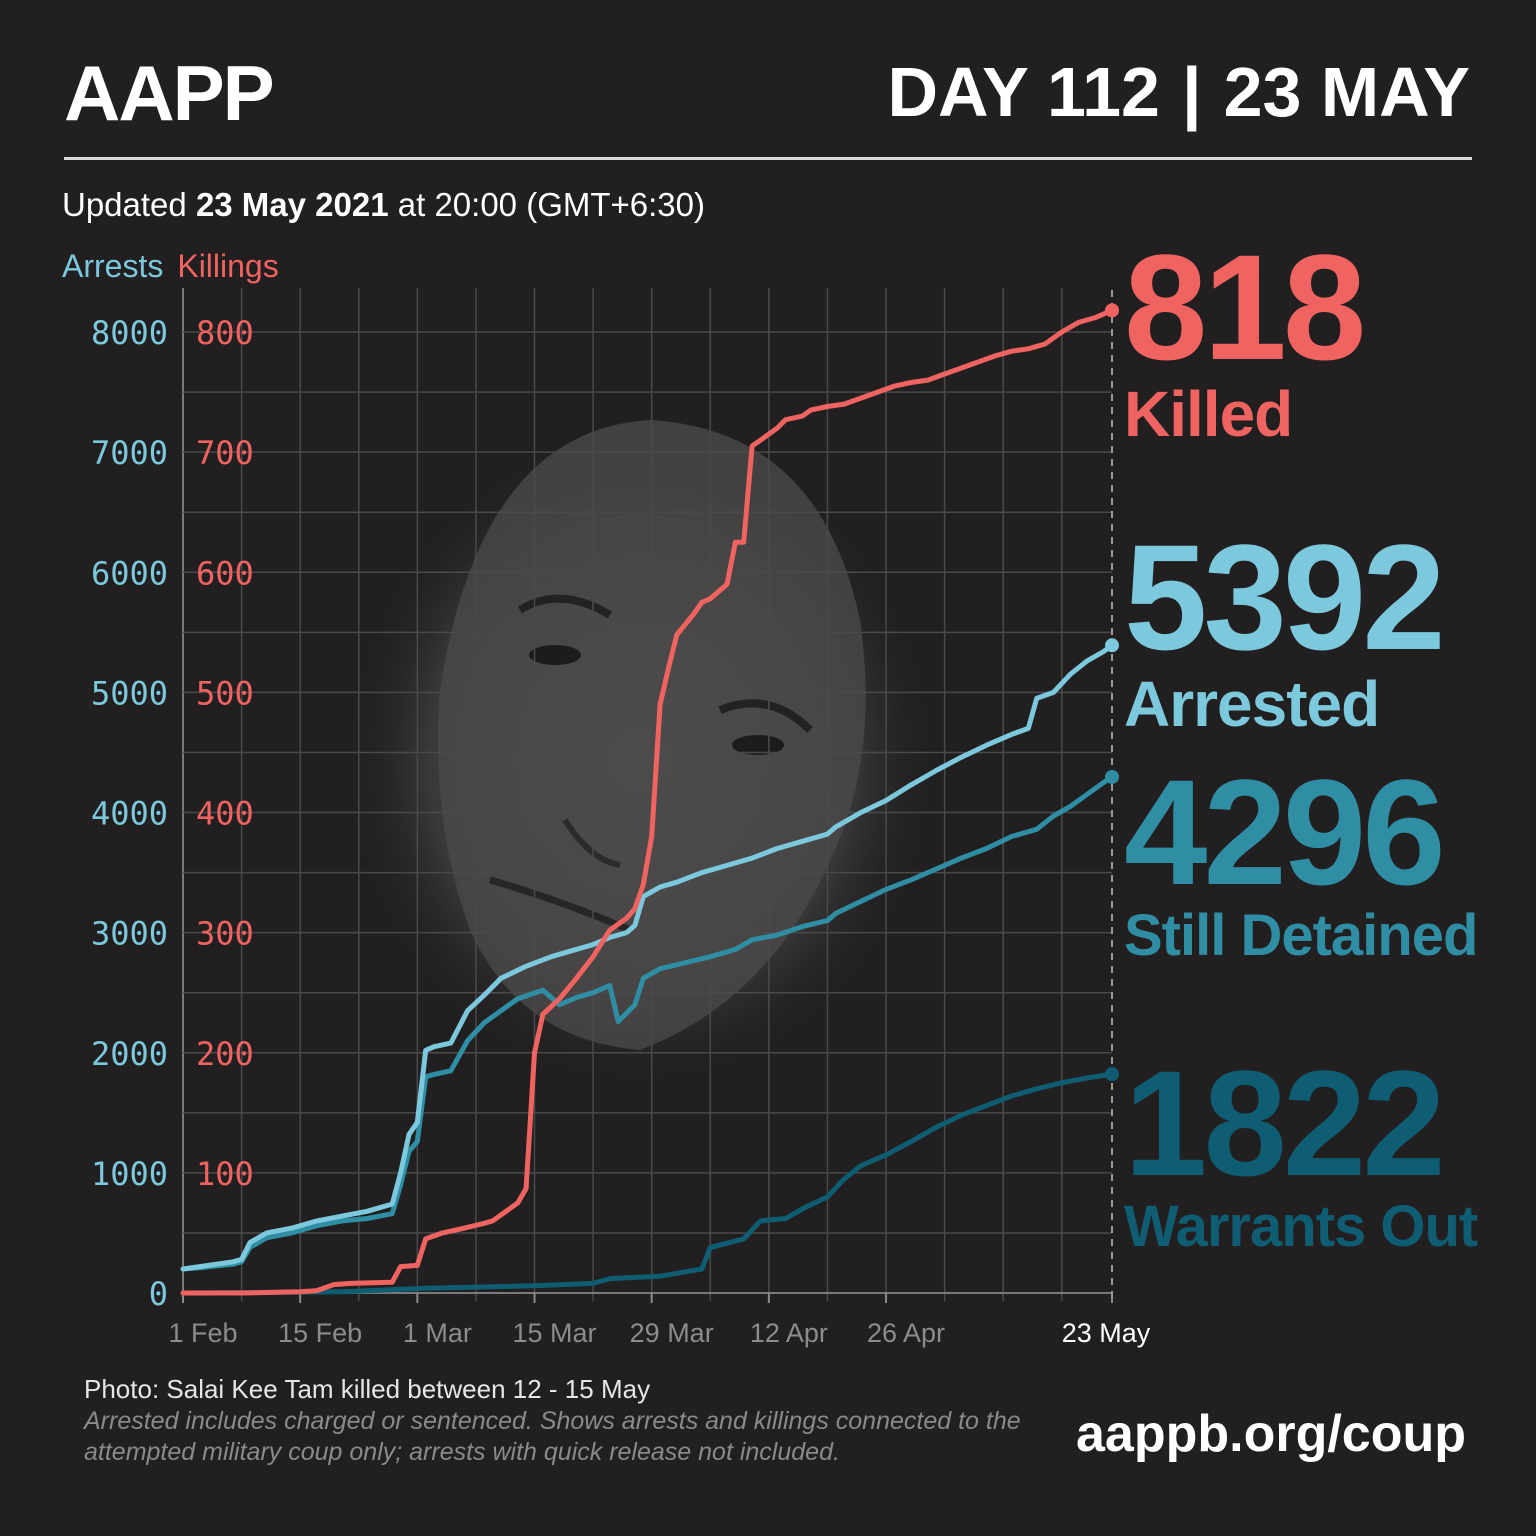 This screenshot has height=1536, width=1536. What do you see at coordinates (1112, 1074) in the screenshot?
I see `series-endpoint-warrants-out` at bounding box center [1112, 1074].